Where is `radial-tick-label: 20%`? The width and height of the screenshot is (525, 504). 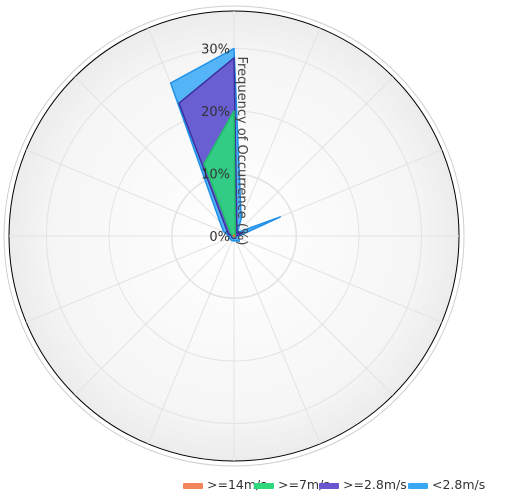 radial-tick-label: 20% is located at coordinates (215, 112).